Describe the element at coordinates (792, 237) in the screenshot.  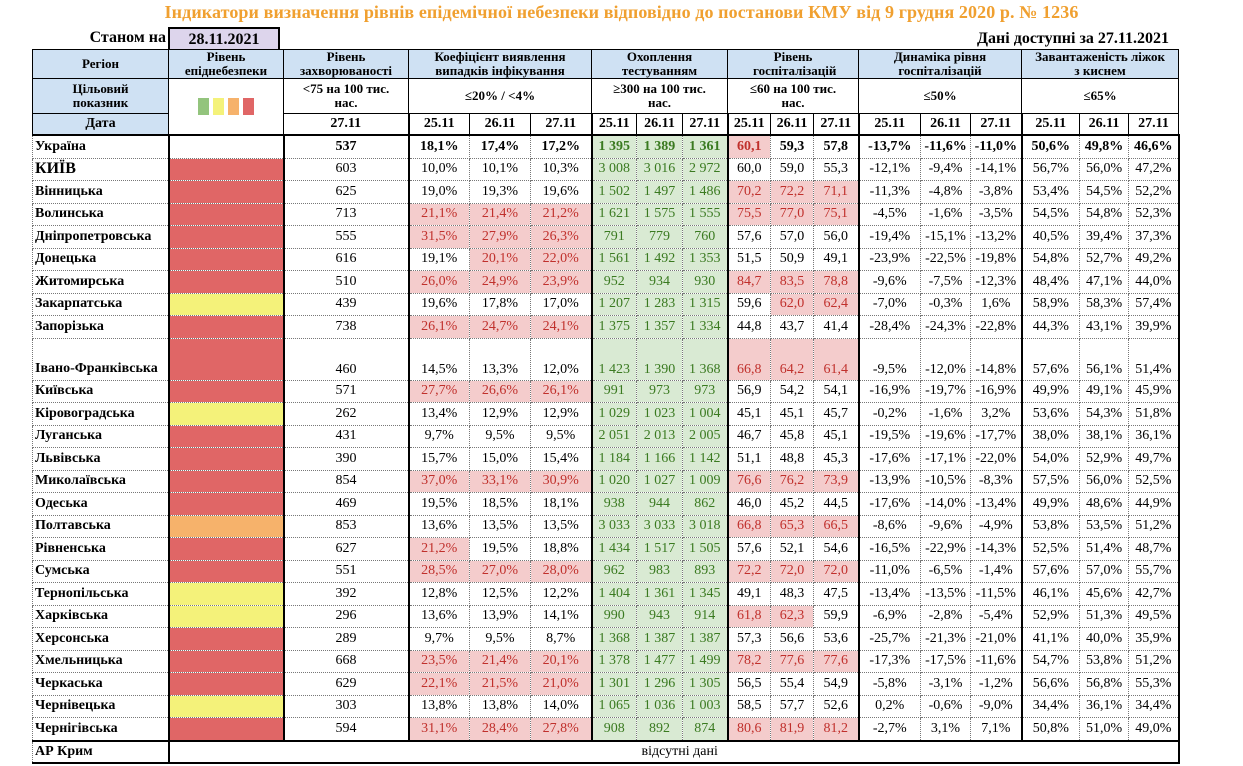
I see `hosp-value: 57,0` at that location.